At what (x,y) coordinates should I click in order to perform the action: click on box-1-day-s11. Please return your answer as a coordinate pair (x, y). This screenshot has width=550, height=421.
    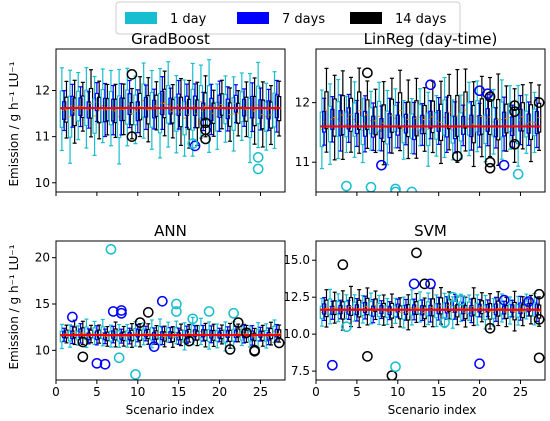
    Looking at the image, I should click on (143, 100).